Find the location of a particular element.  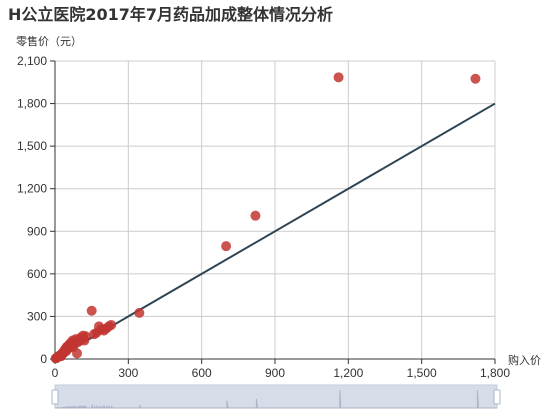

x-tick-label: 600 is located at coordinates (202, 373).